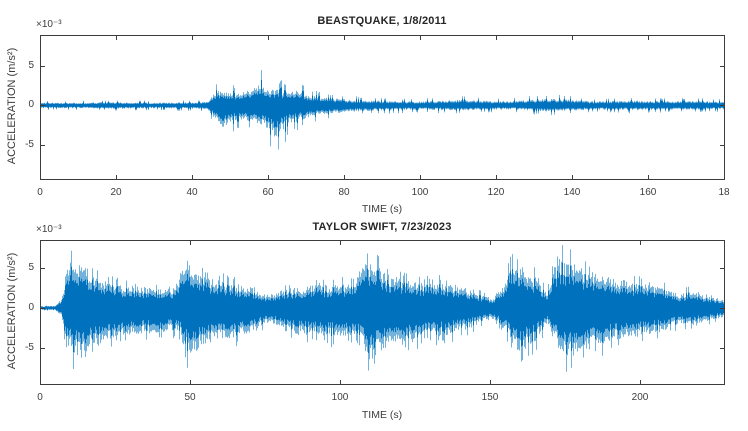  Describe the element at coordinates (344, 192) in the screenshot. I see `x-tick-label: 80` at that location.